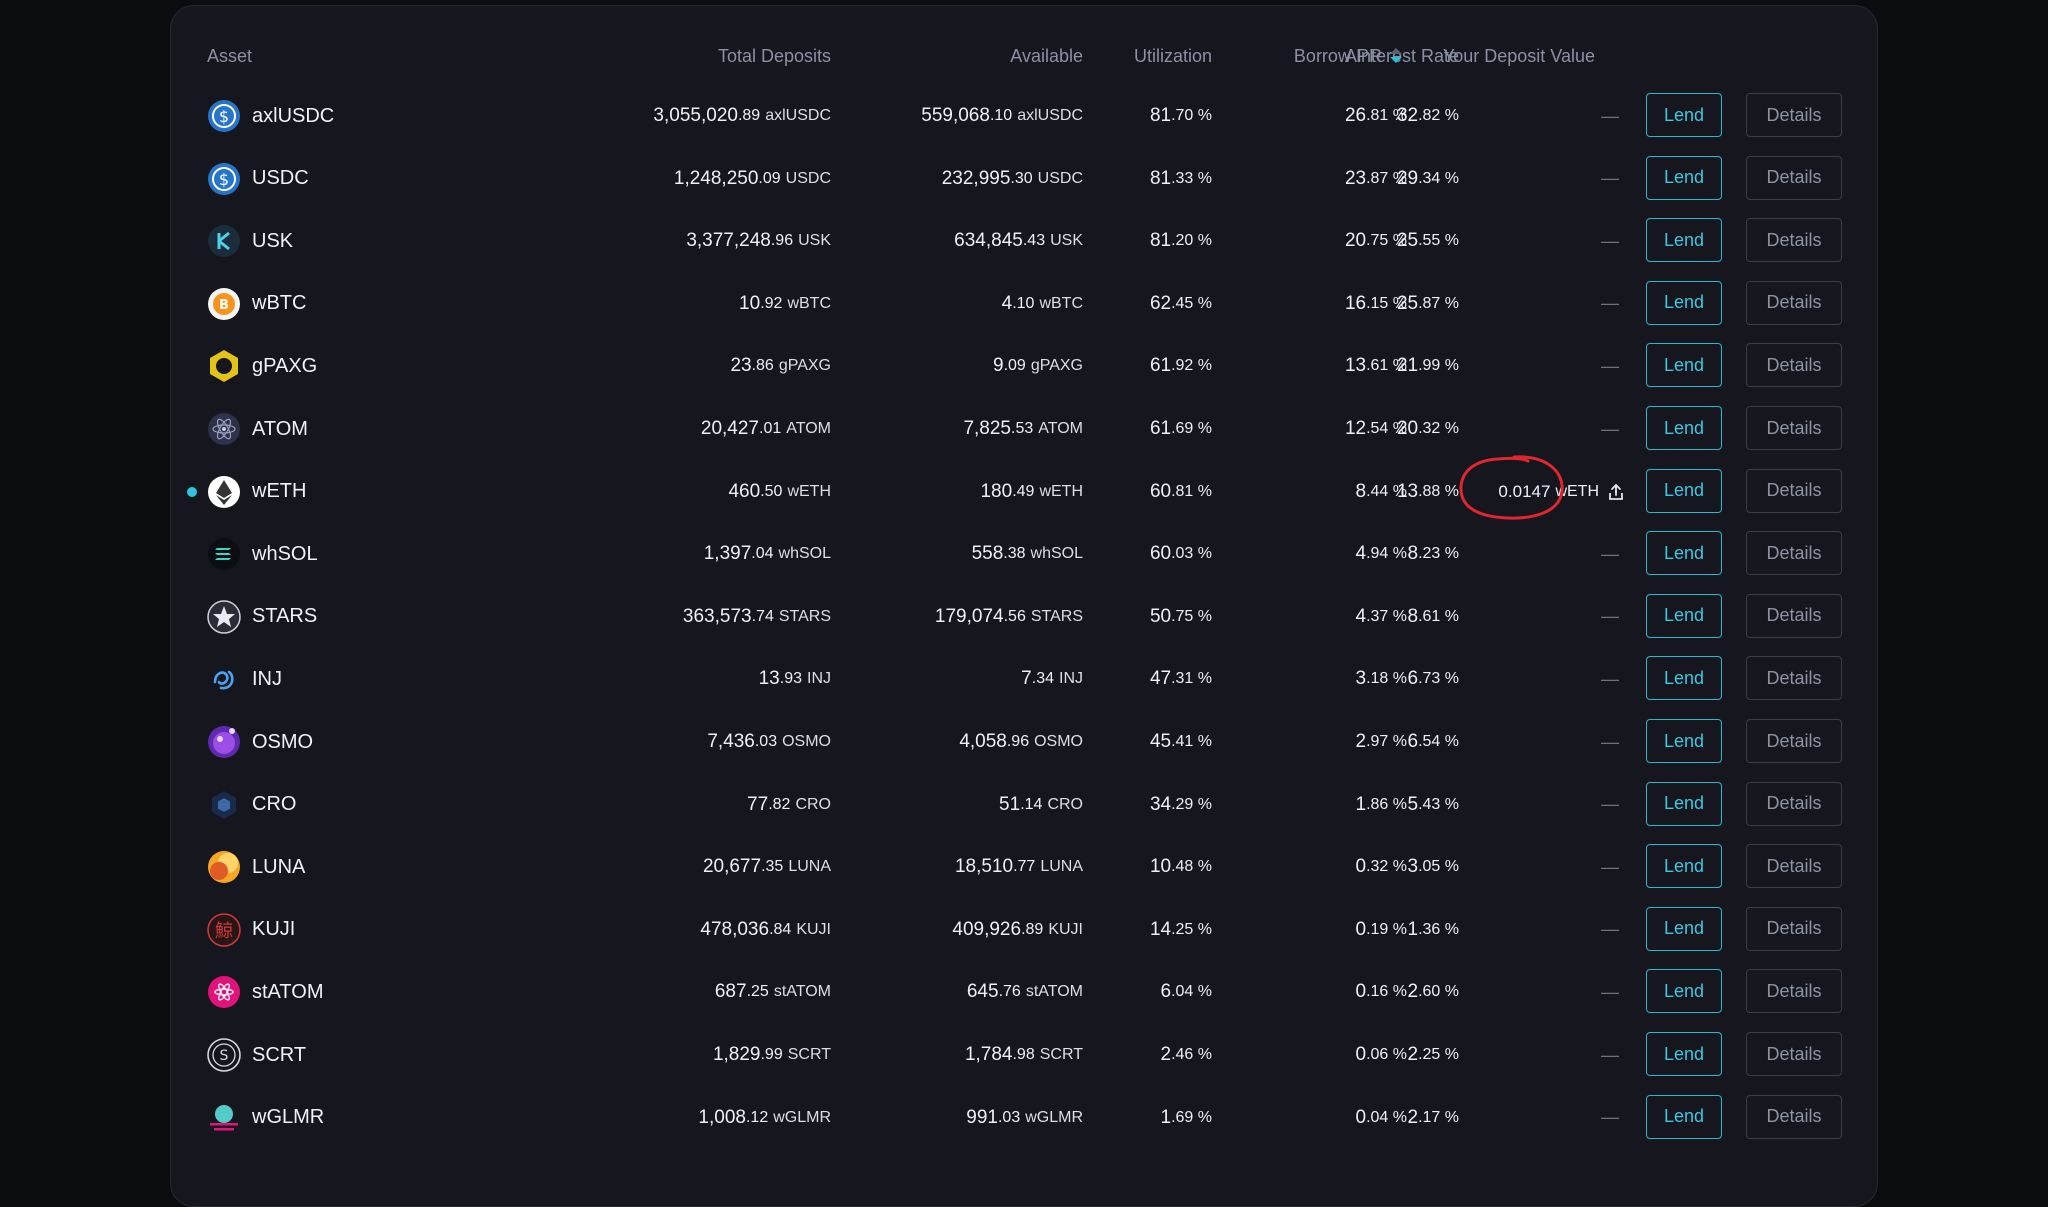 This screenshot has width=2048, height=1207. What do you see at coordinates (1355, 428) in the screenshot?
I see `value-int: 12` at bounding box center [1355, 428].